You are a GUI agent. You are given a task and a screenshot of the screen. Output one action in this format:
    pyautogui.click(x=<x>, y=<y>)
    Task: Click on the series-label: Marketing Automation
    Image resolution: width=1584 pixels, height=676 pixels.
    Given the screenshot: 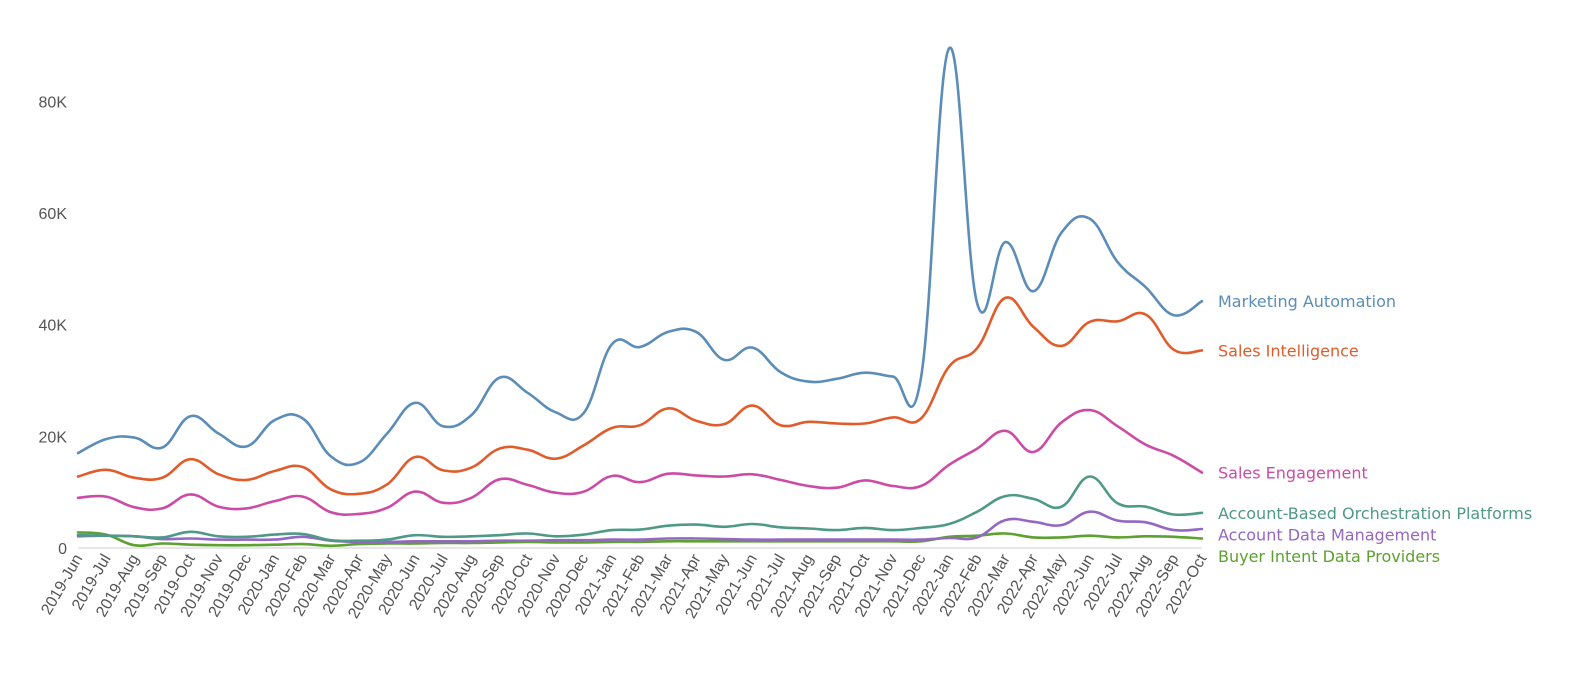 What is the action you would take?
    pyautogui.click(x=1307, y=301)
    